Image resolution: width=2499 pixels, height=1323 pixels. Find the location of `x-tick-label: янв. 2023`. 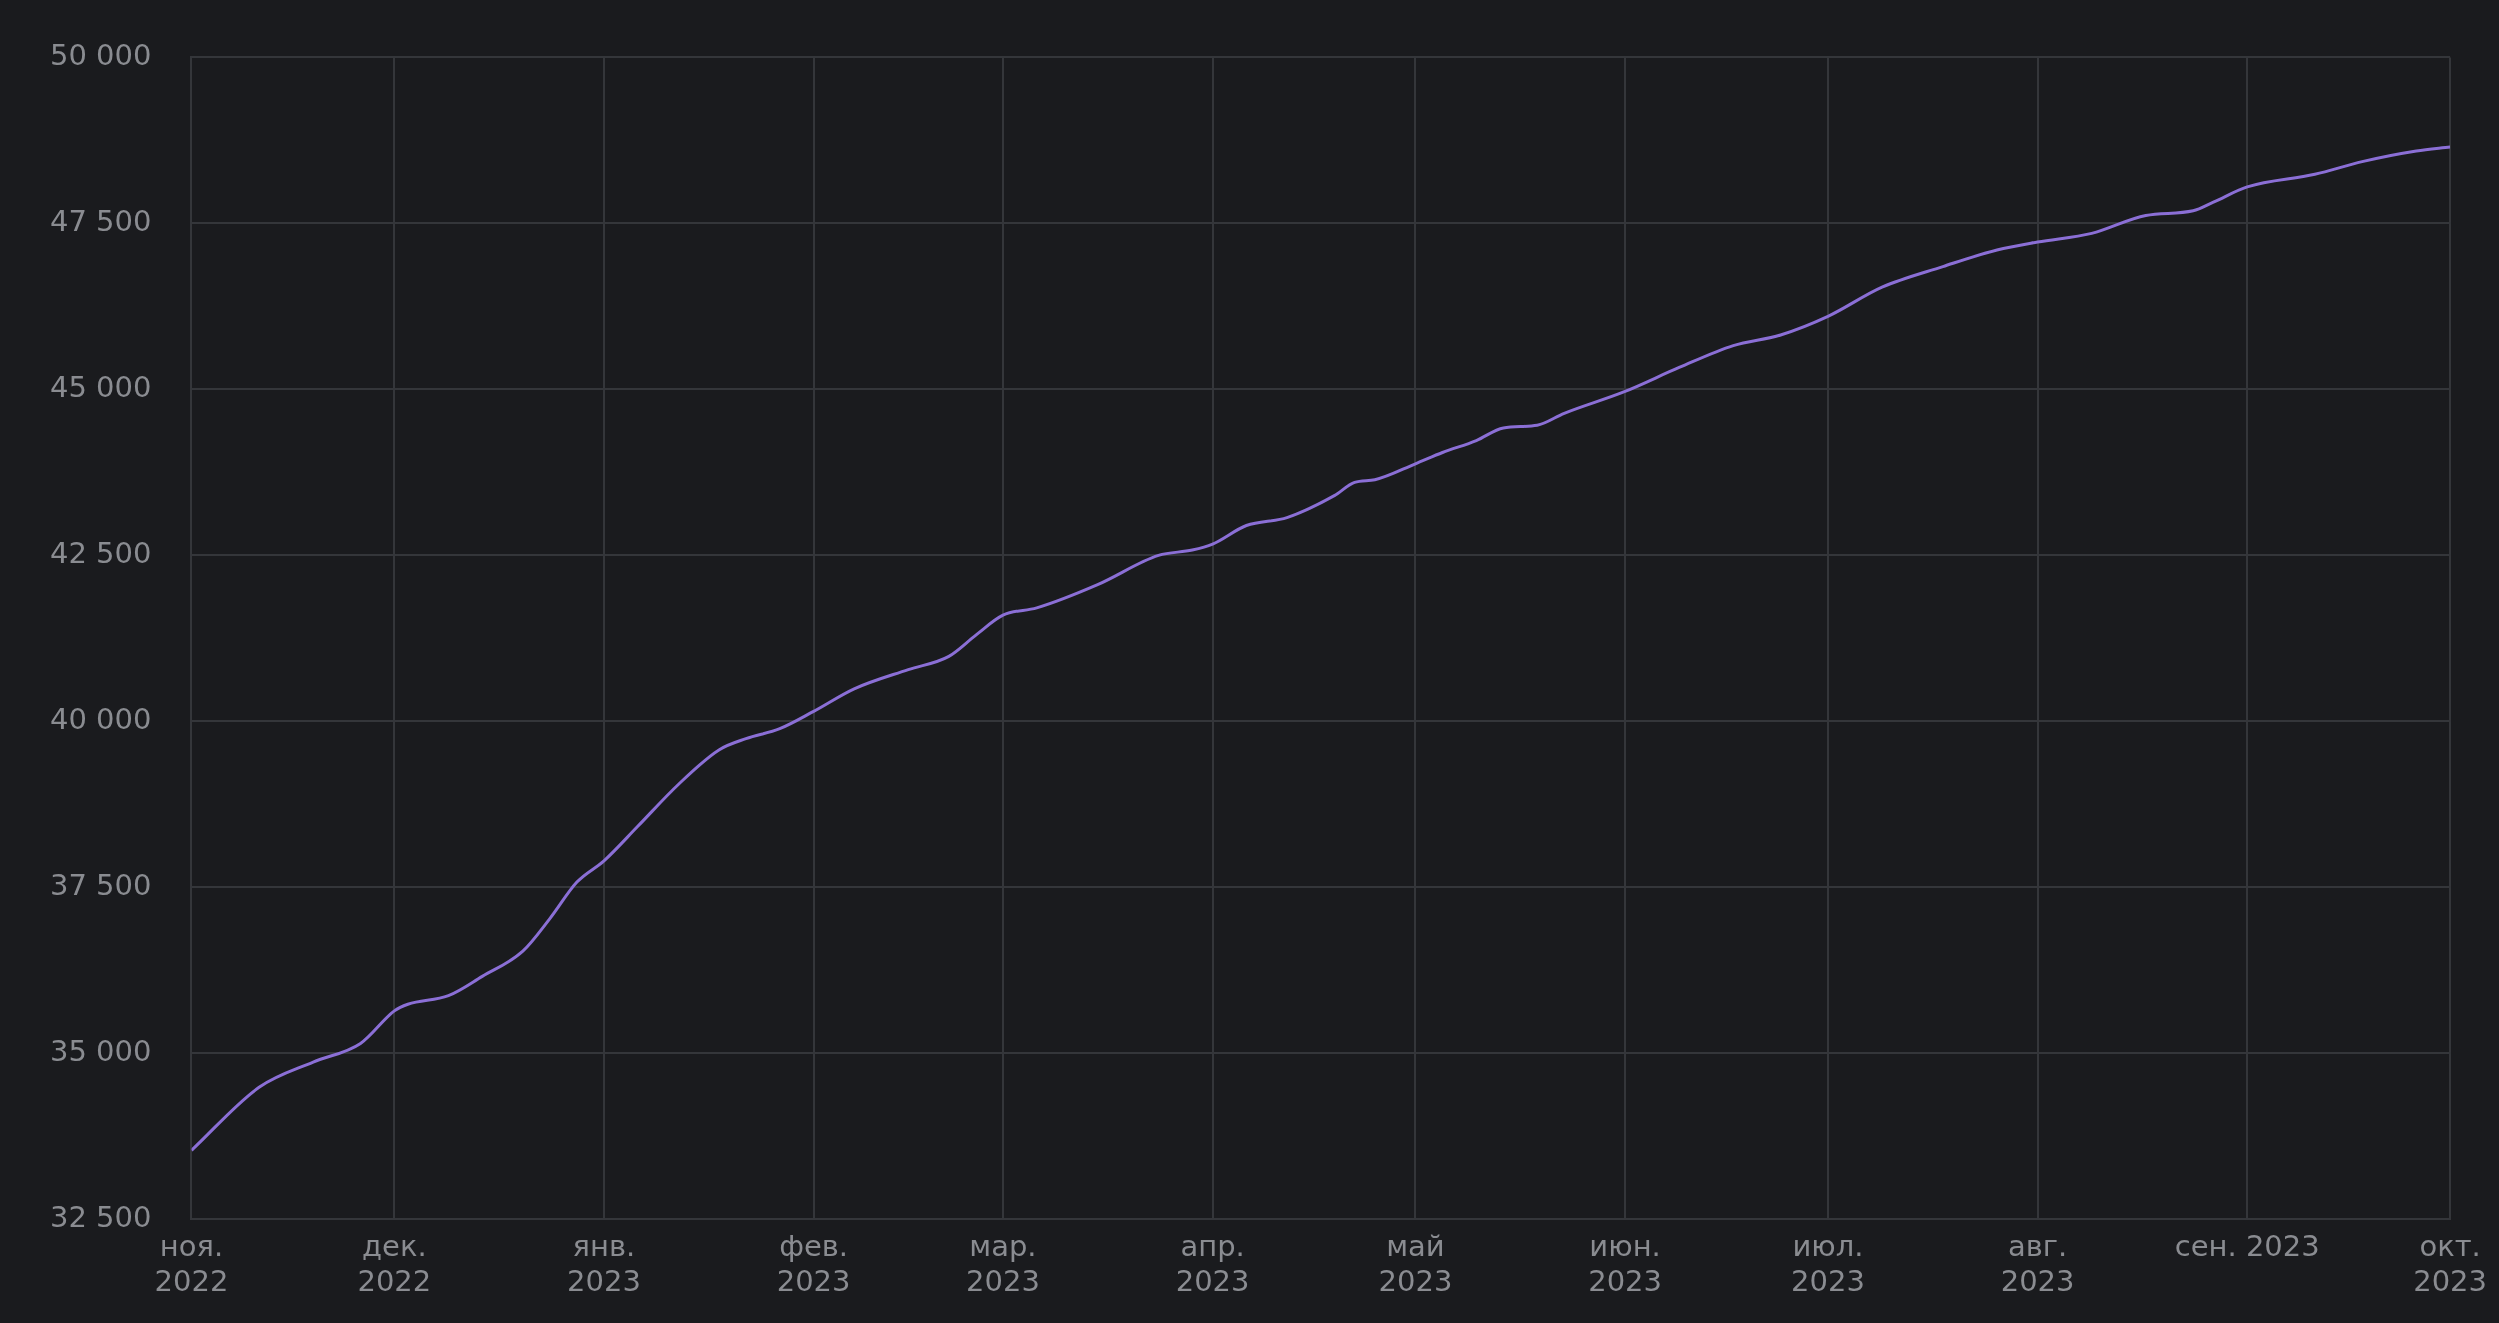

x-tick-label: янв. 2023 is located at coordinates (604, 1264).